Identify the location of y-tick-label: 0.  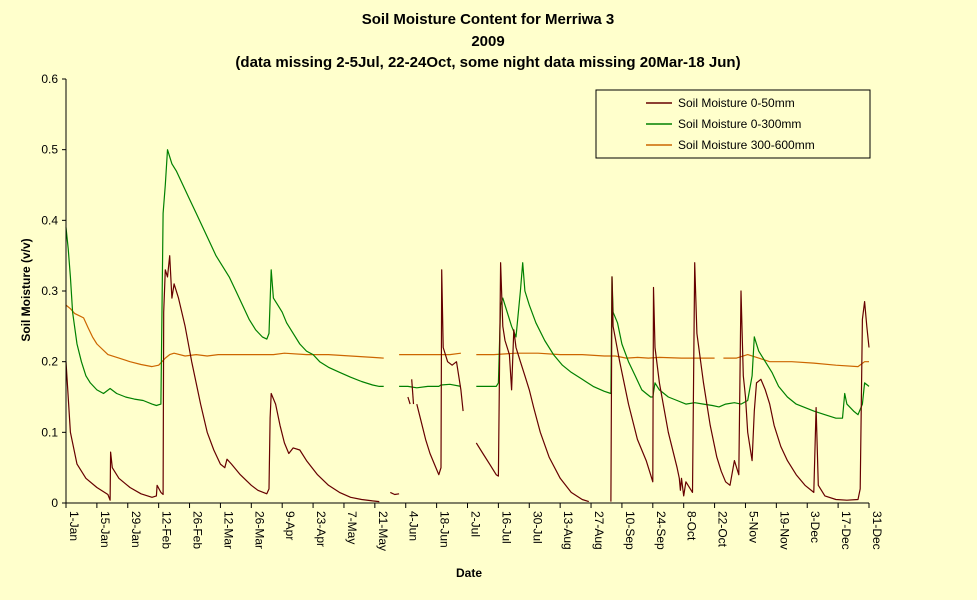
(54, 503).